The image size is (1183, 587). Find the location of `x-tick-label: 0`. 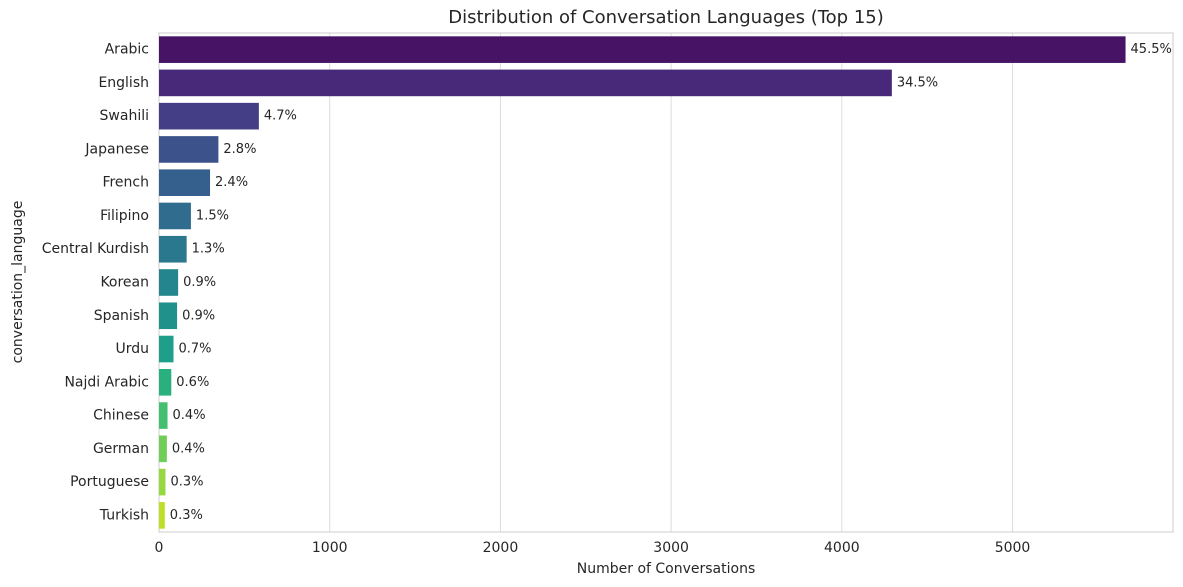

x-tick-label: 0 is located at coordinates (159, 548).